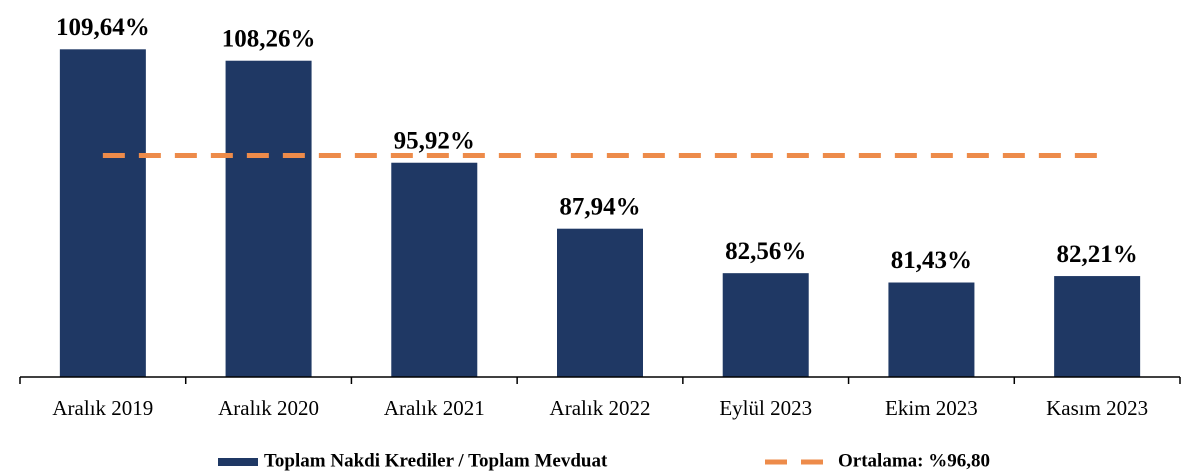 The image size is (1181, 475). Describe the element at coordinates (600, 408) in the screenshot. I see `x-tick-label: Aralık 2022` at that location.